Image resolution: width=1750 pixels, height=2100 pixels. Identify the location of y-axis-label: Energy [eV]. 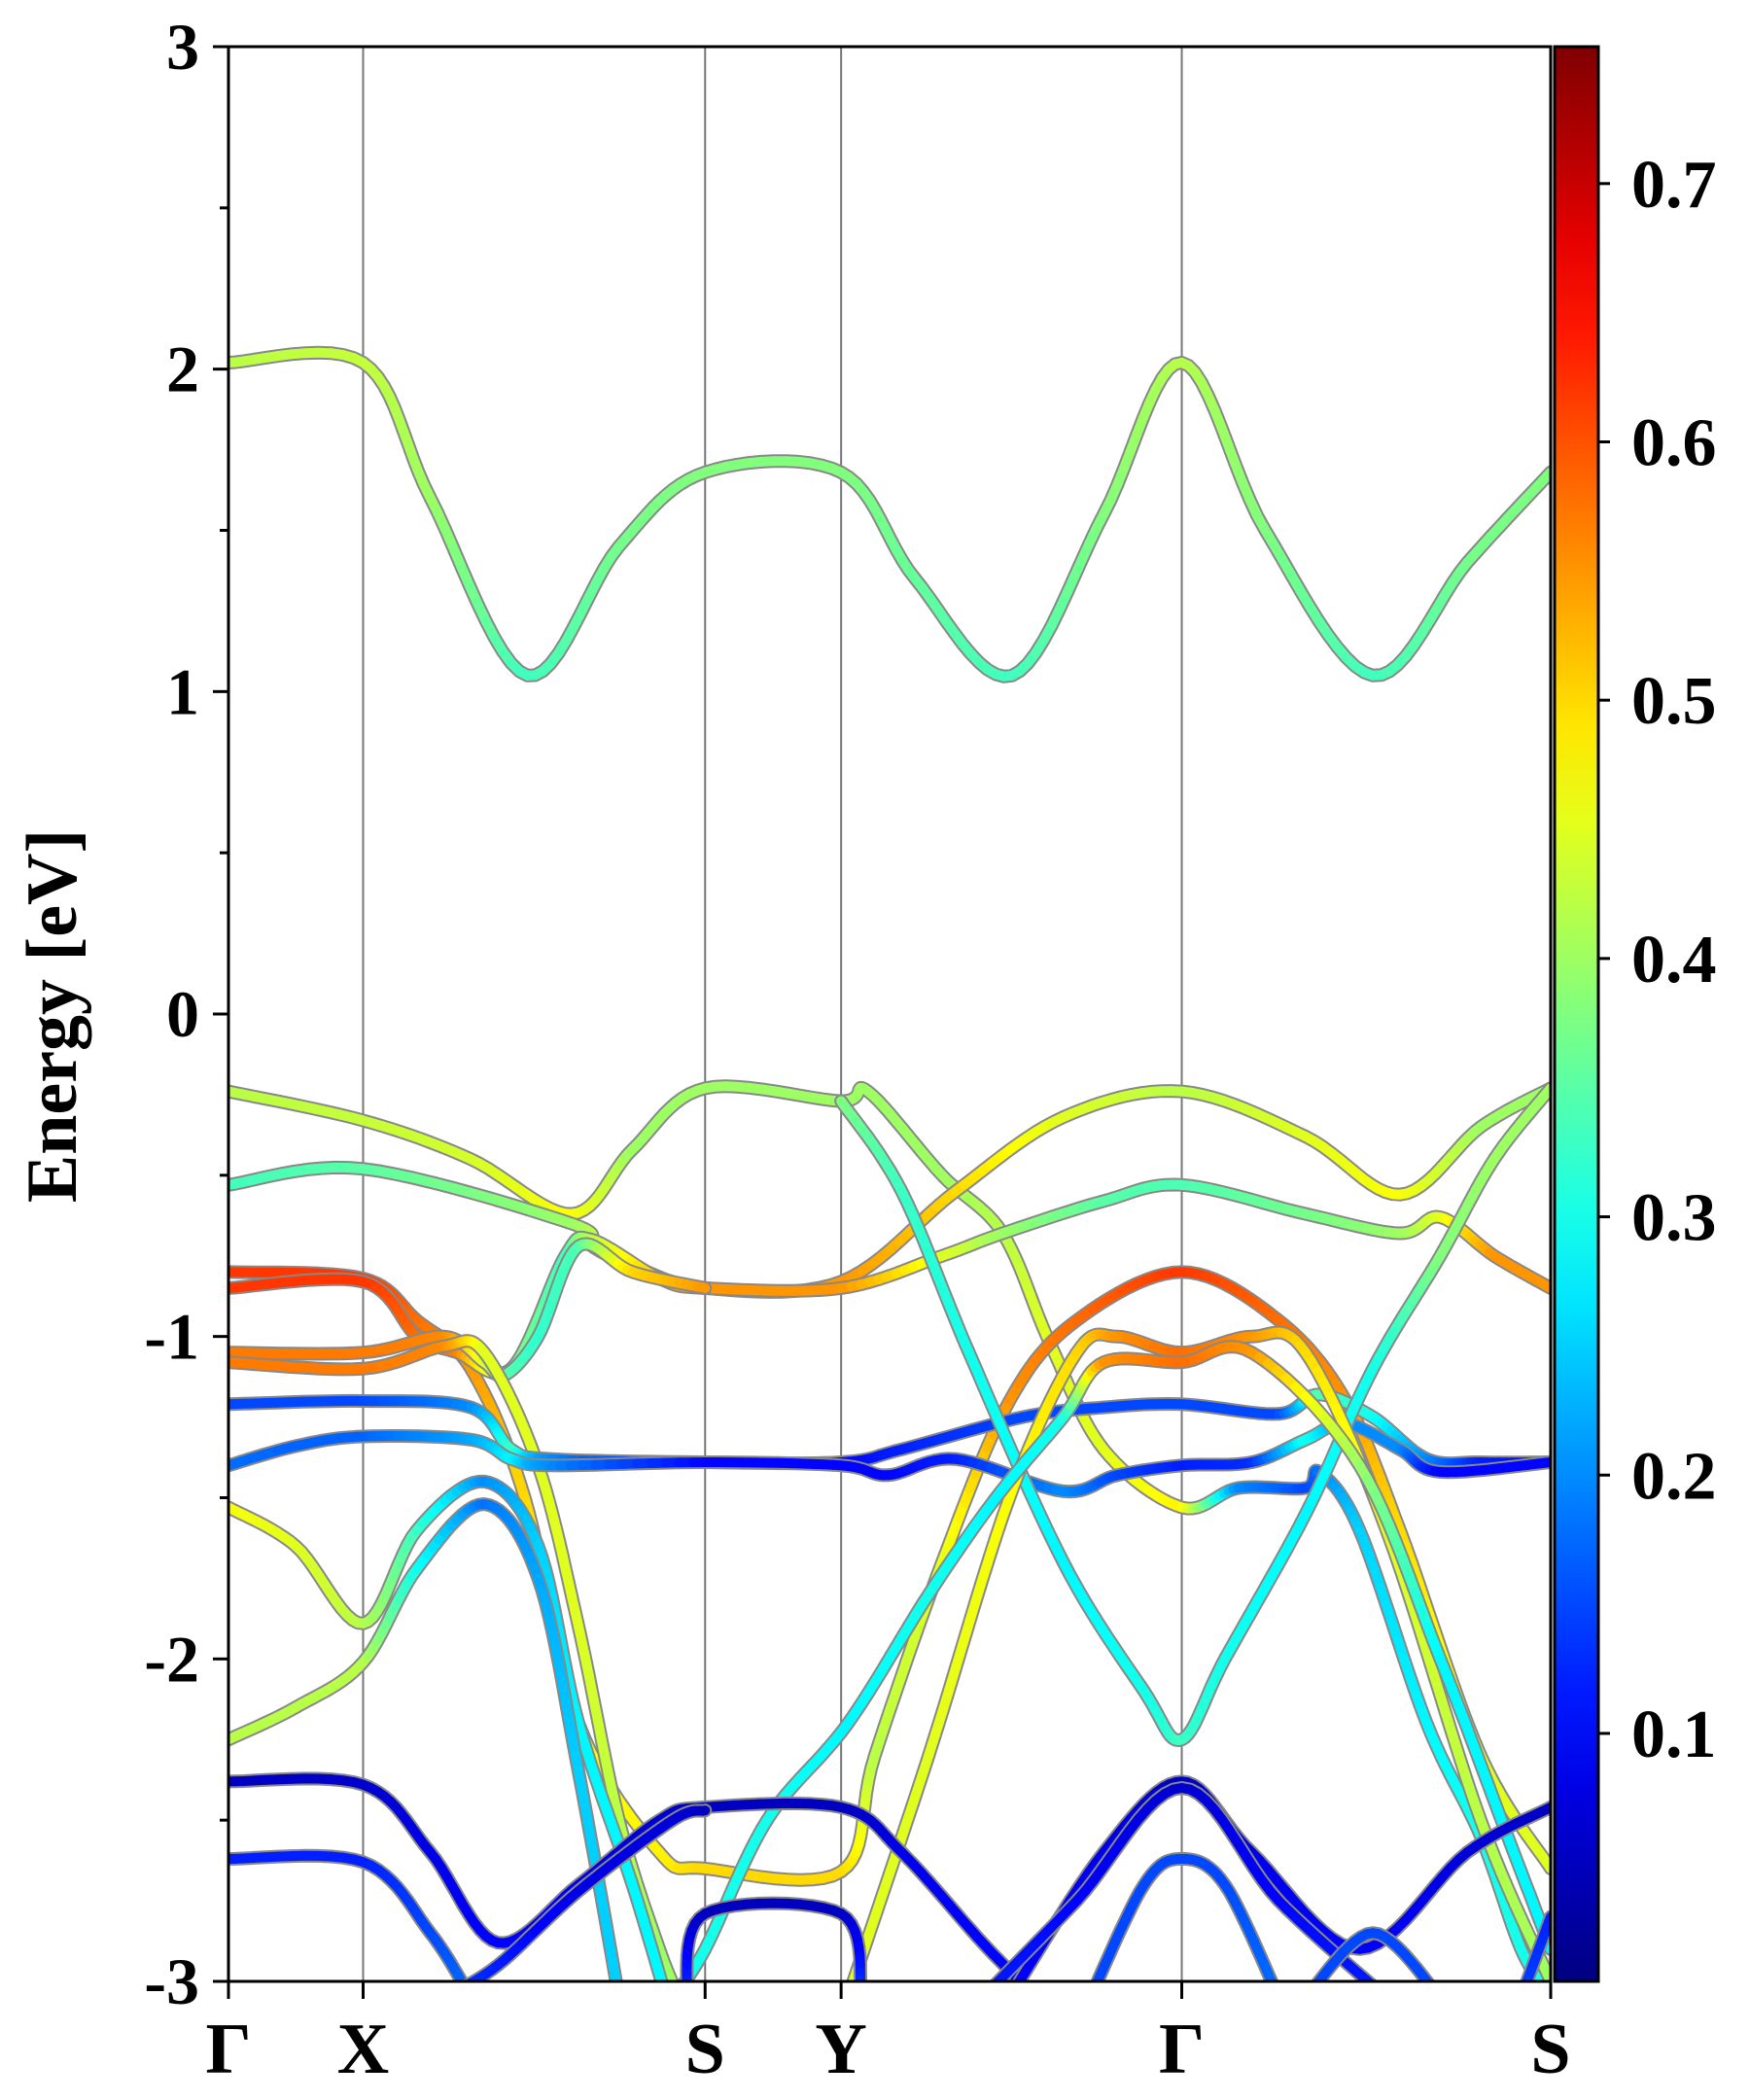
(52, 1016).